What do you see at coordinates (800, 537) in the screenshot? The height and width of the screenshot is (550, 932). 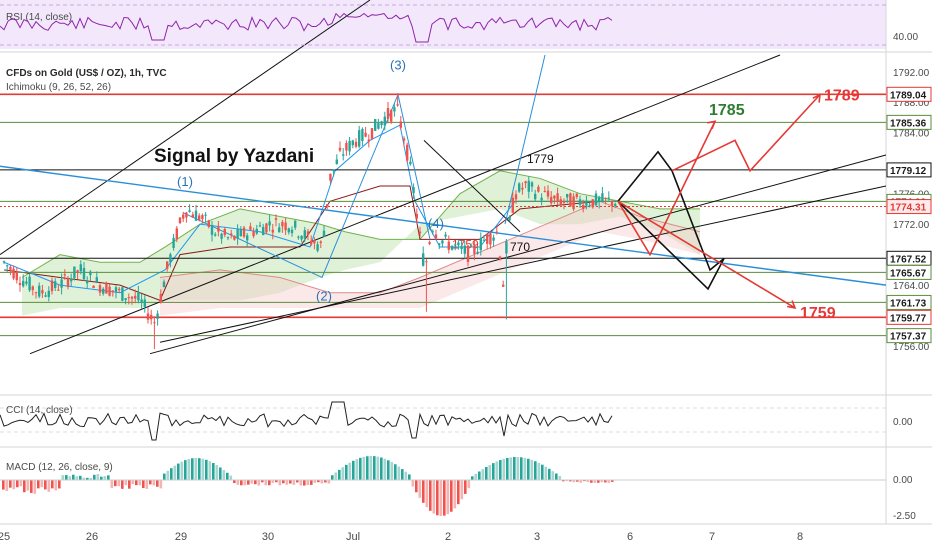 I see `time-axis-label: 8` at bounding box center [800, 537].